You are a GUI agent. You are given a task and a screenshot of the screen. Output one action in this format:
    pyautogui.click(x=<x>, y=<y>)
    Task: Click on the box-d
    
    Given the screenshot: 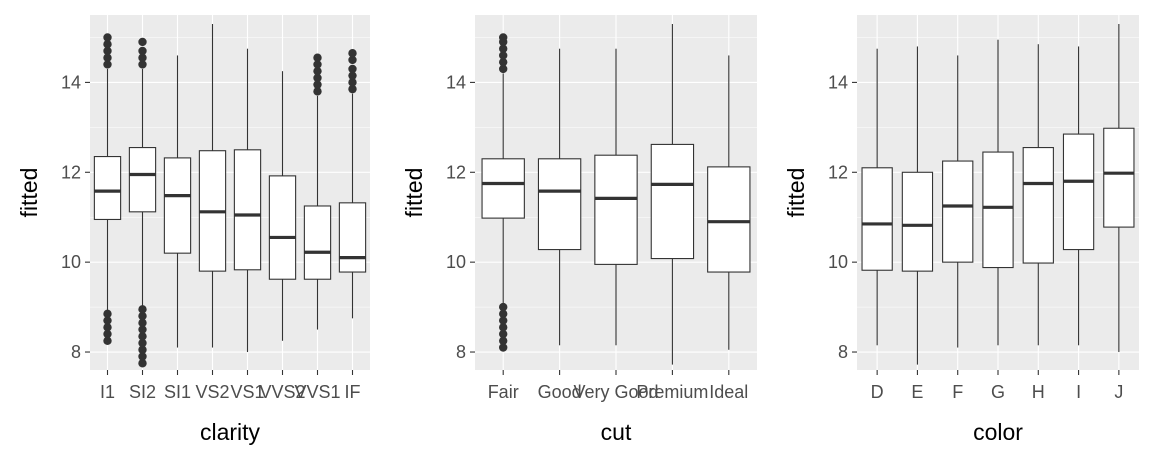 What is the action you would take?
    pyautogui.click(x=877, y=197)
    